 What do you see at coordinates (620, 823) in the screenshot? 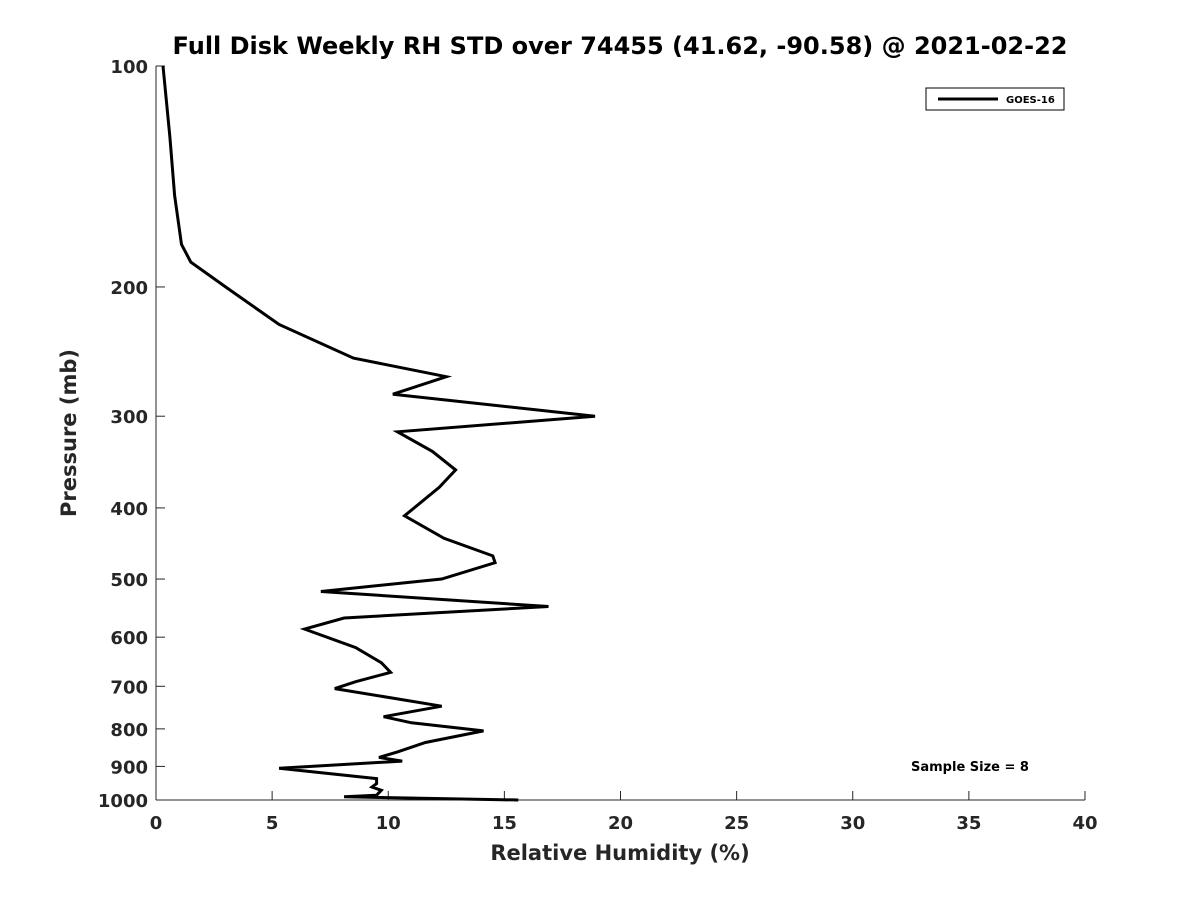
I see `x-tick-label: 20` at bounding box center [620, 823].